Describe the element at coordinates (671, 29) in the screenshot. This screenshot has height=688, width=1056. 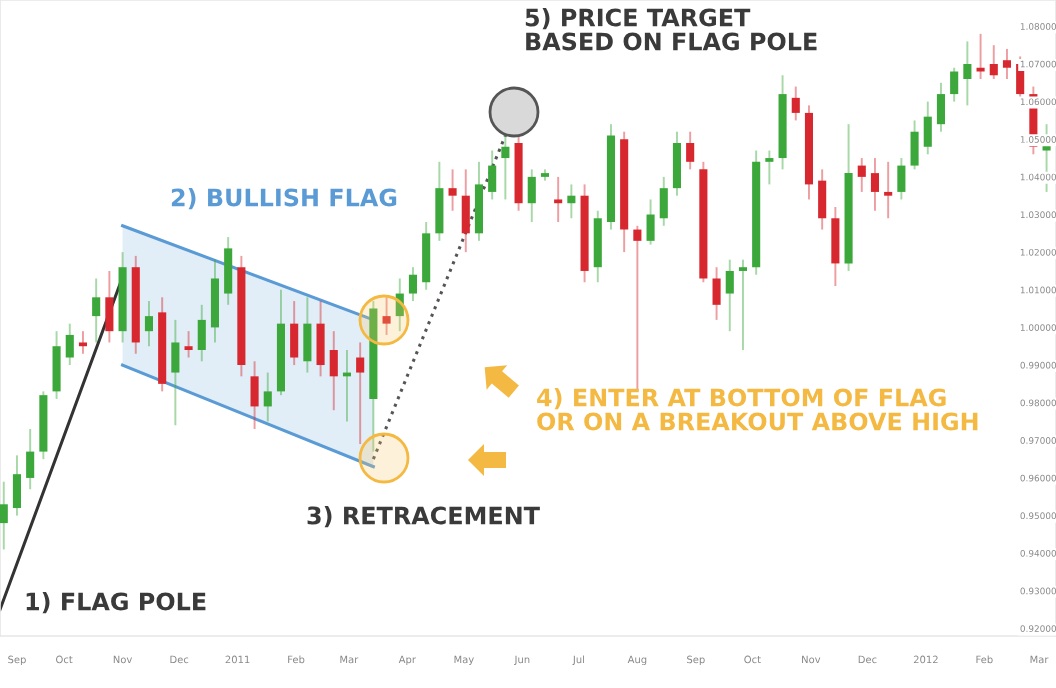
I see `annotation: 5) PRICE TARGET BASED ON FLAG POLE` at that location.